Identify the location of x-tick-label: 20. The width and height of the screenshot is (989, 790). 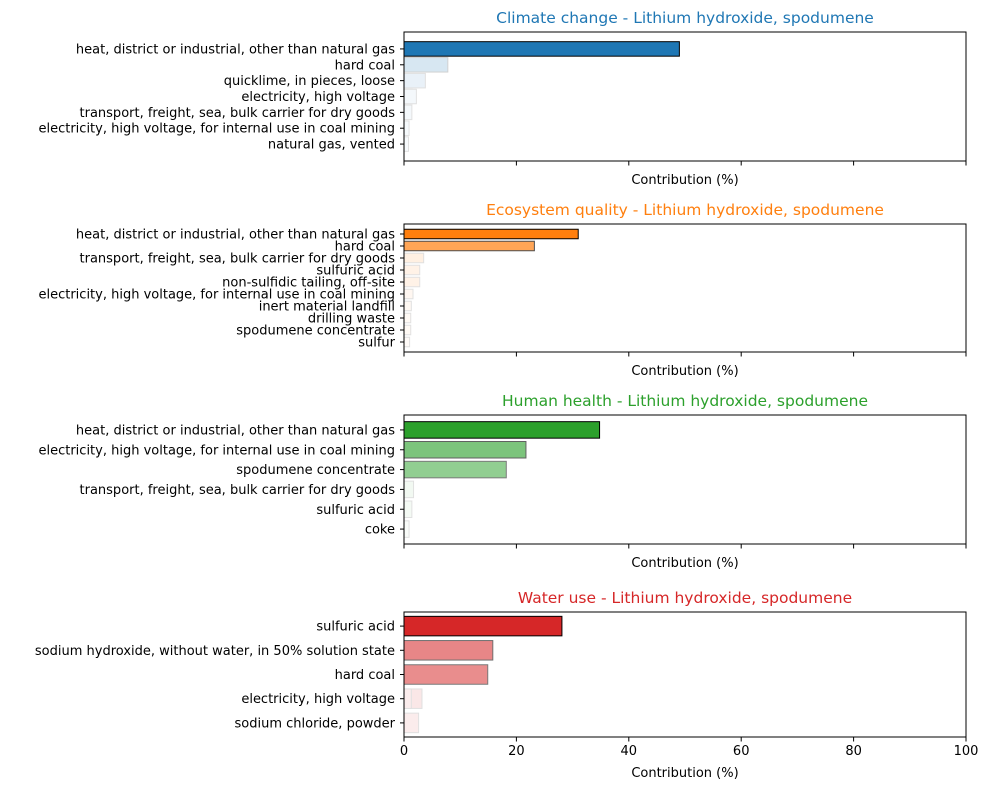
(516, 751).